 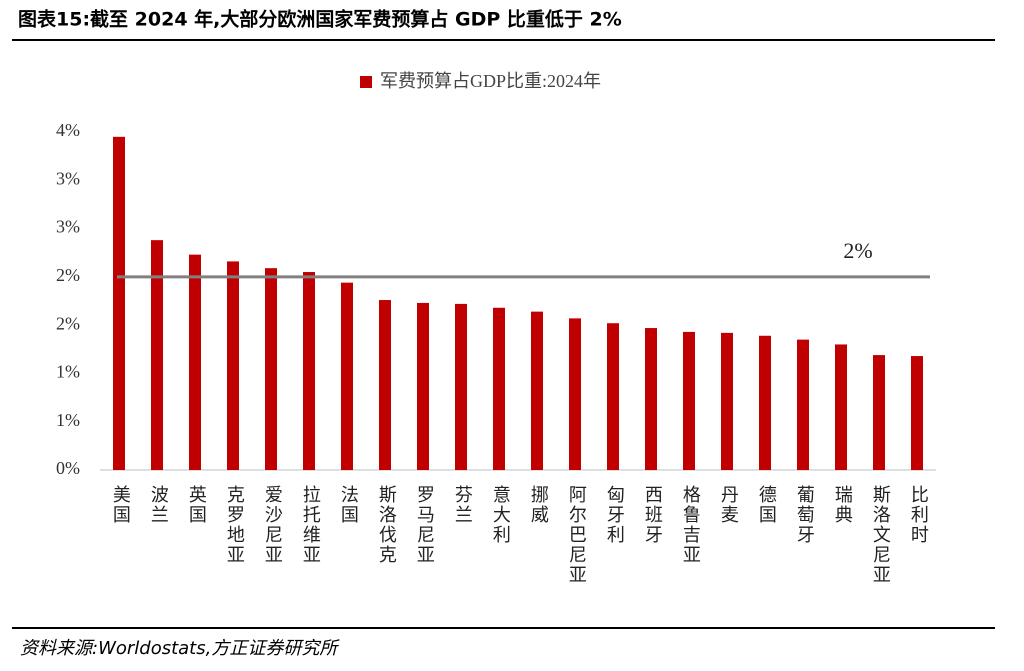 What do you see at coordinates (490, 81) in the screenshot?
I see `legend-label: 军费预算占GDP比重:2024年` at bounding box center [490, 81].